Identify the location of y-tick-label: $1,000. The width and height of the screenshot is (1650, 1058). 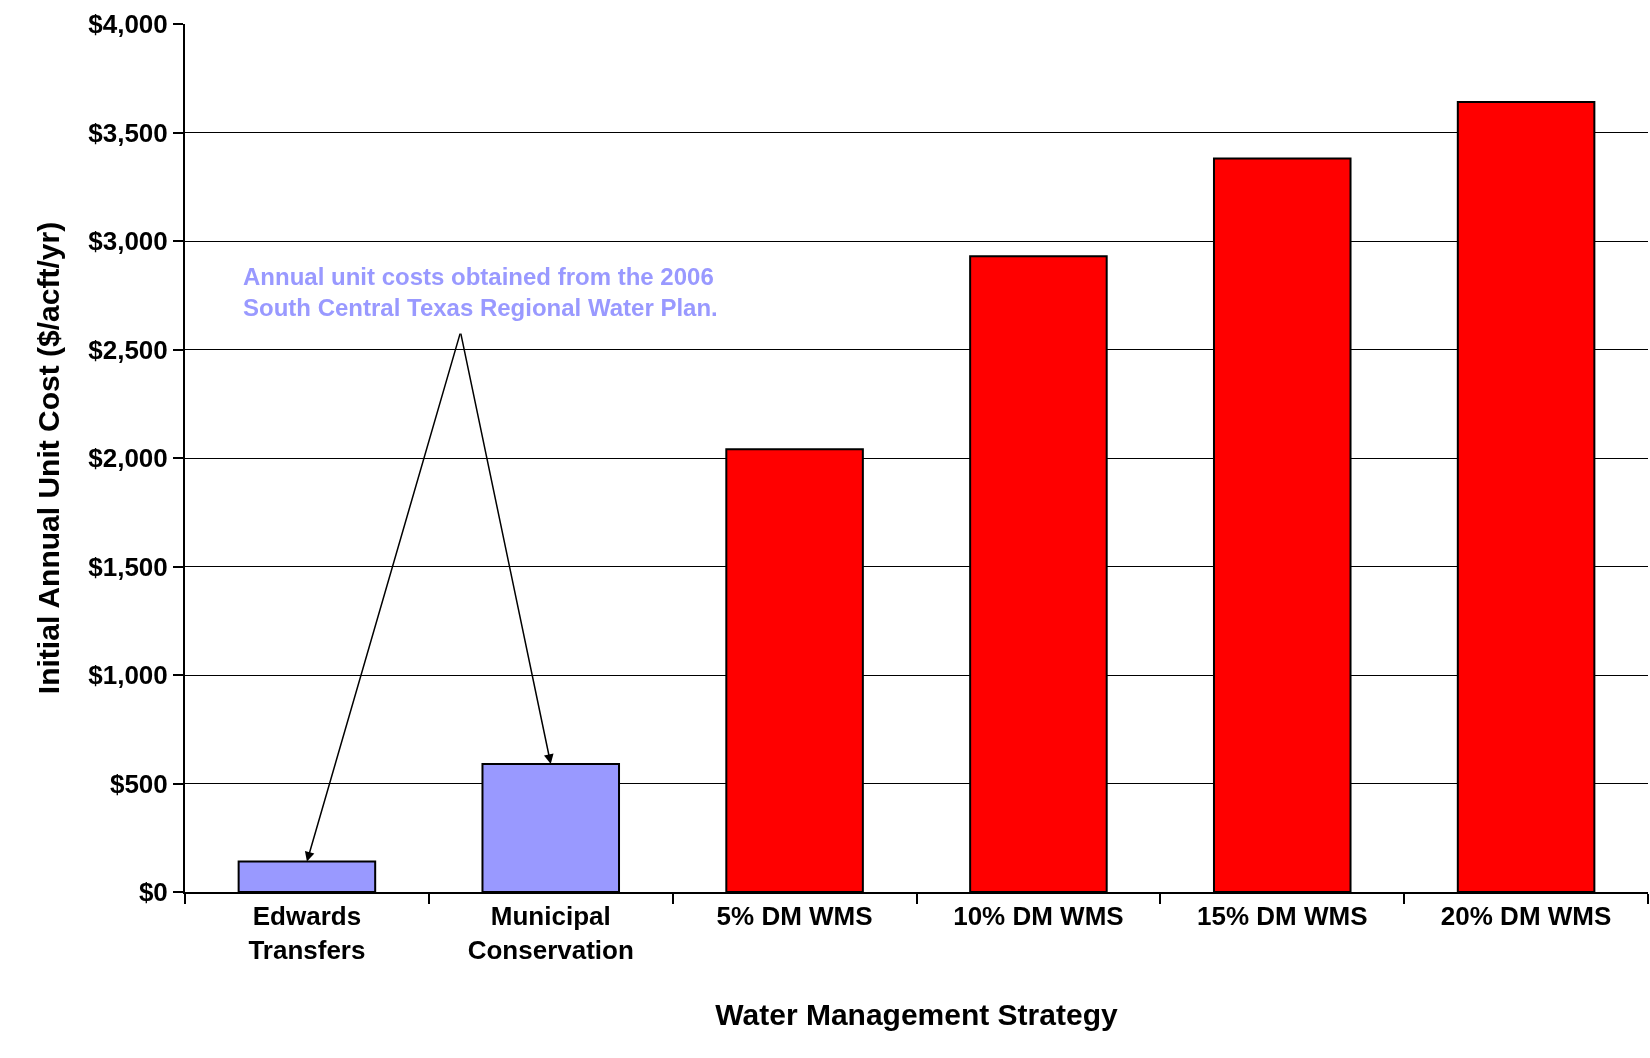
(128, 675).